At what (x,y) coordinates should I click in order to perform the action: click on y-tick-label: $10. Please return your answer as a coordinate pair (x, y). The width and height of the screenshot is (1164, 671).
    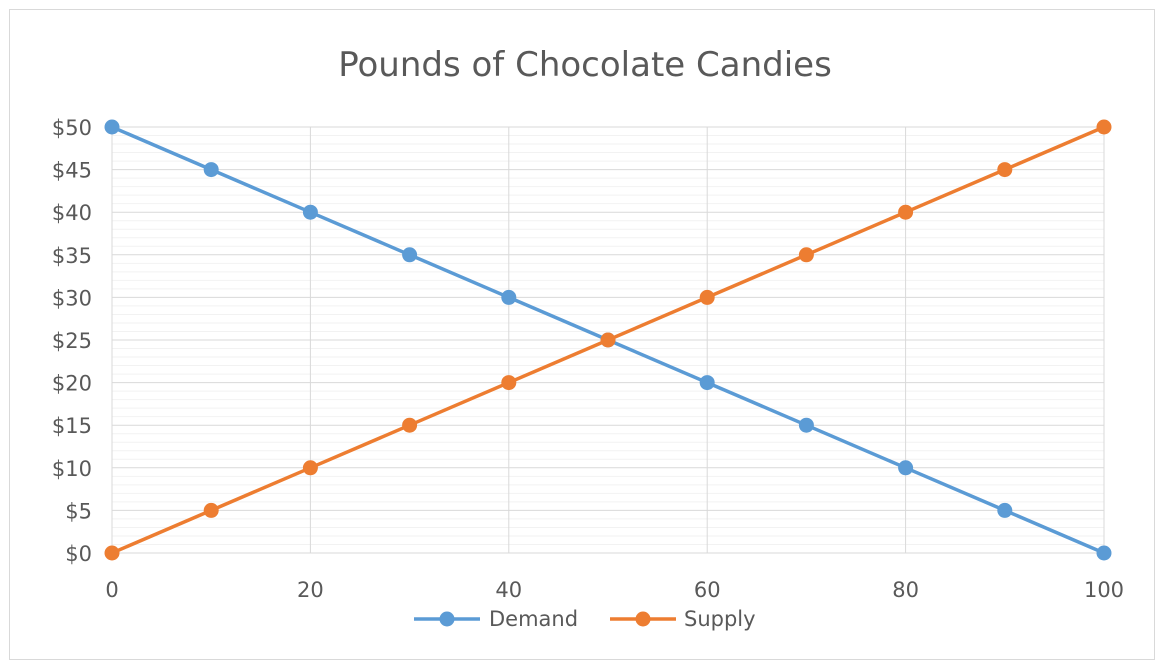
    Looking at the image, I should click on (72, 469).